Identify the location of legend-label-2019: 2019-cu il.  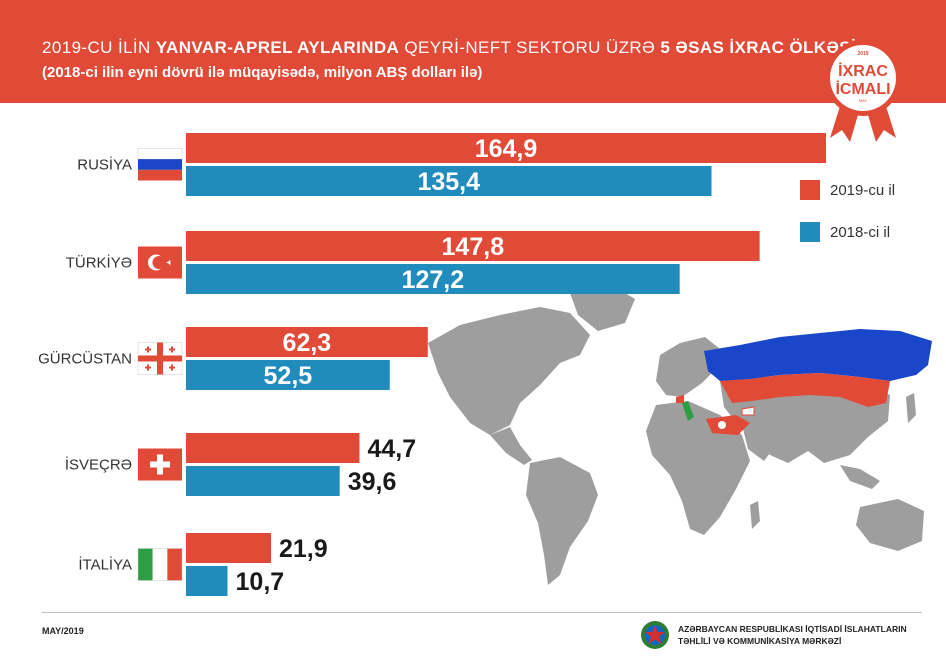
(863, 190).